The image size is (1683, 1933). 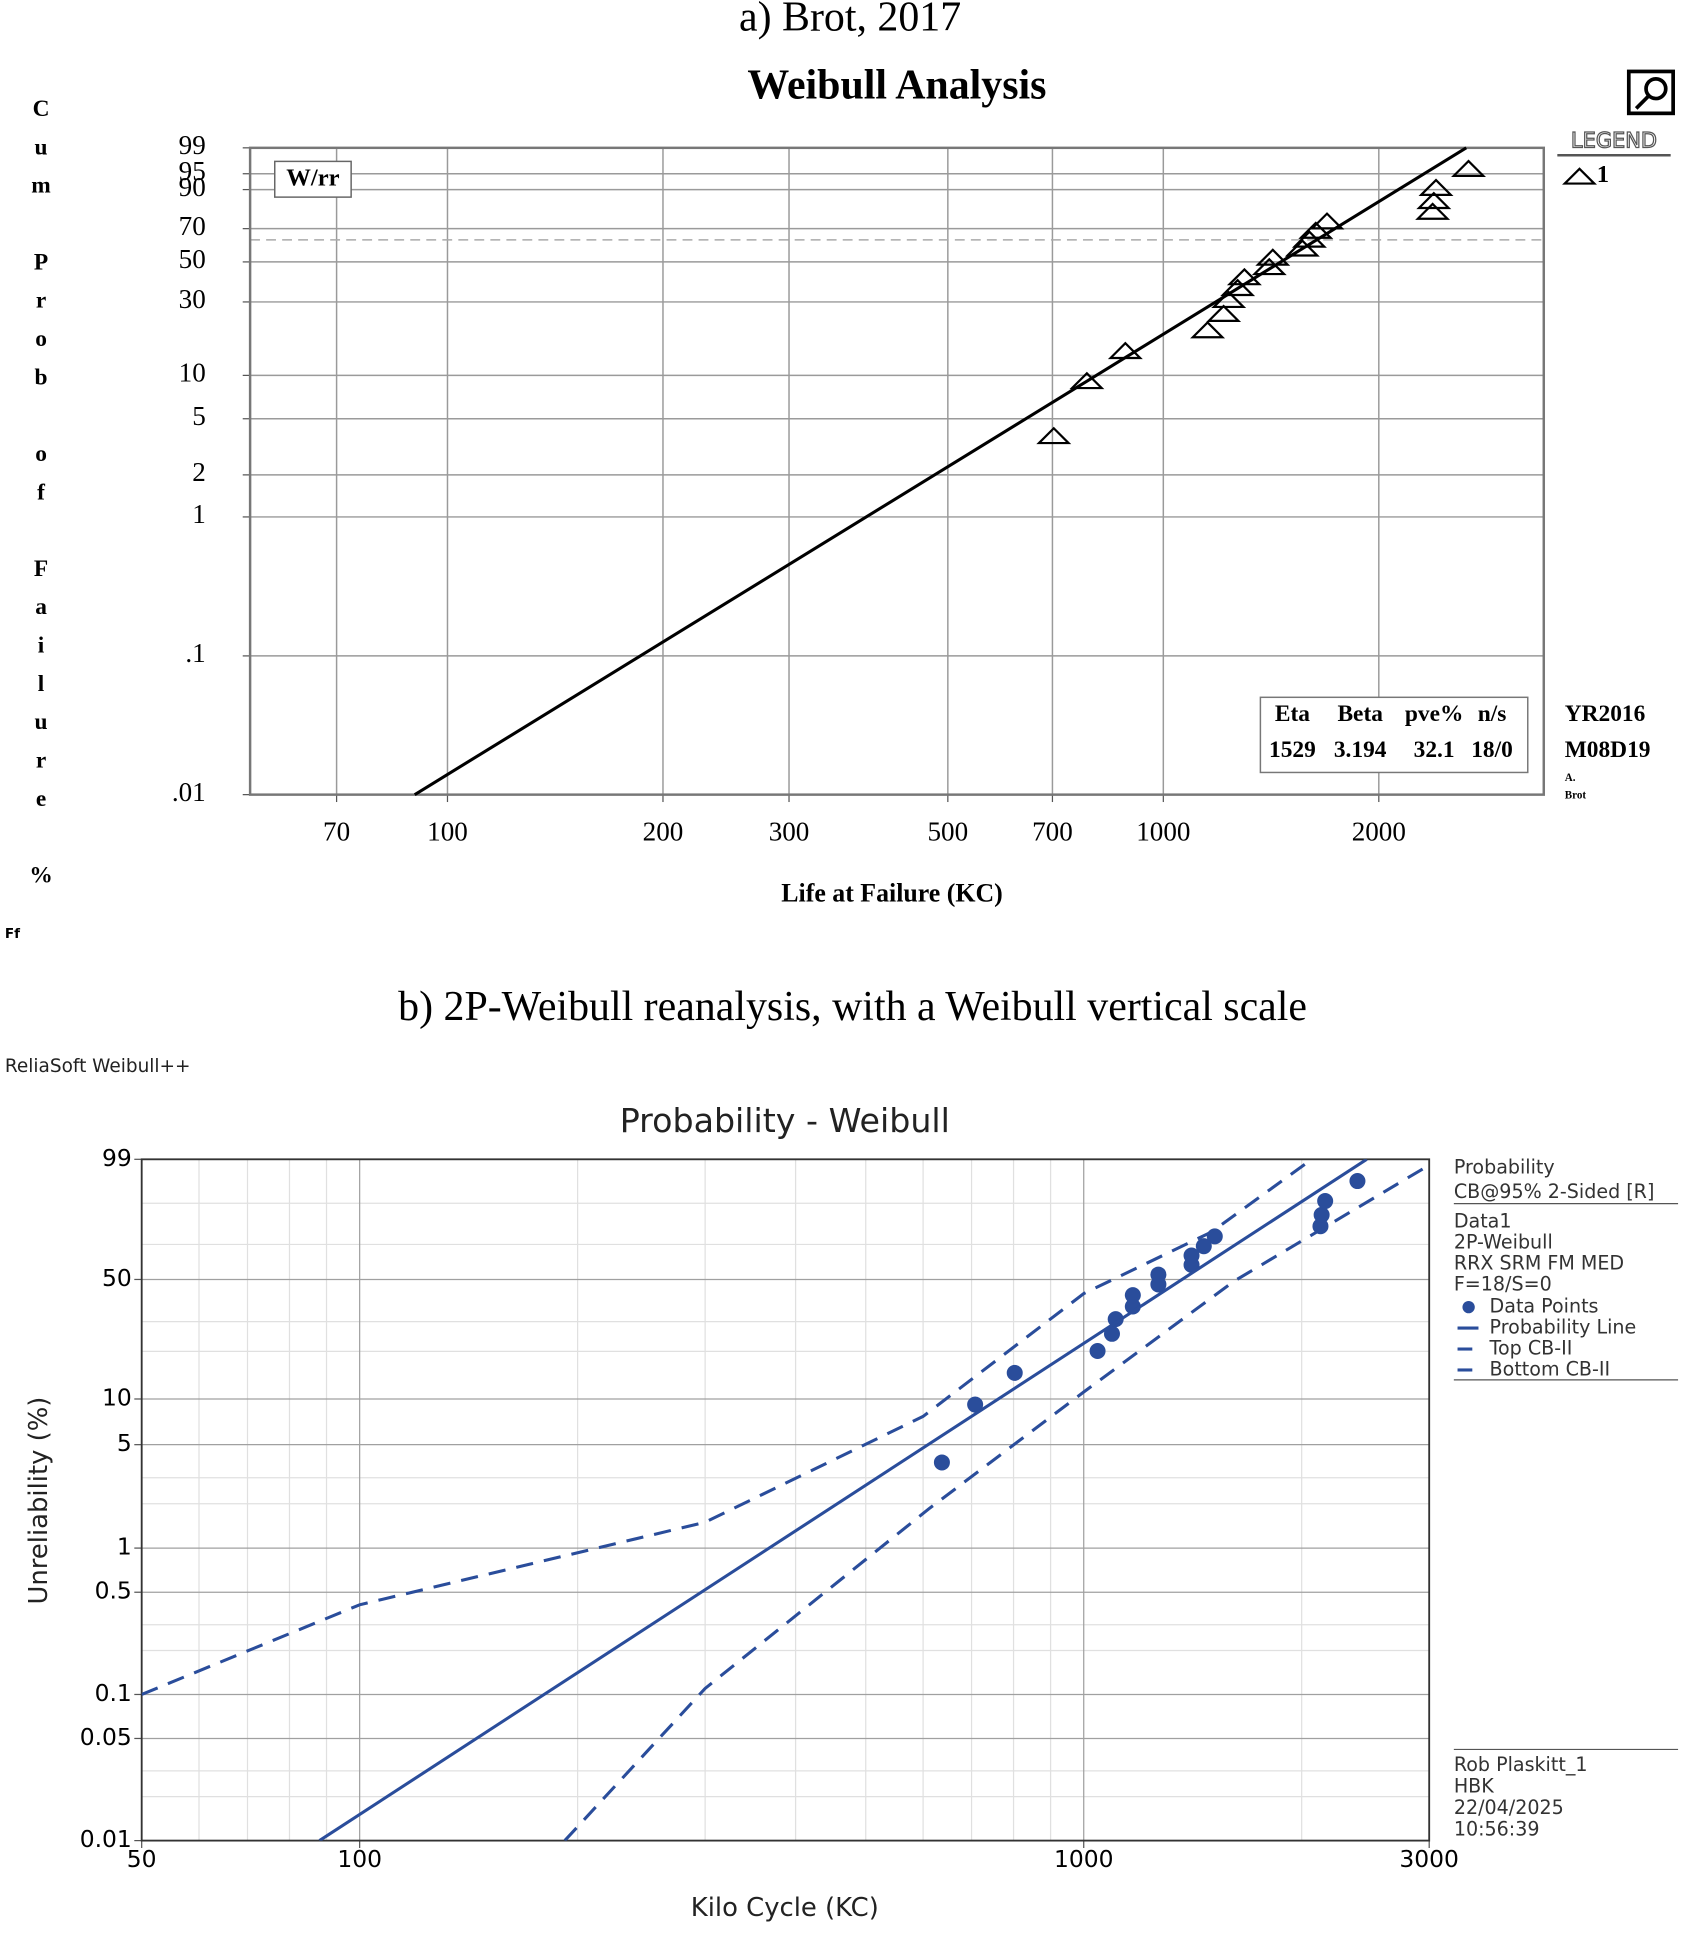 What do you see at coordinates (359, 1859) in the screenshot?
I see `x-tick-label: 100` at bounding box center [359, 1859].